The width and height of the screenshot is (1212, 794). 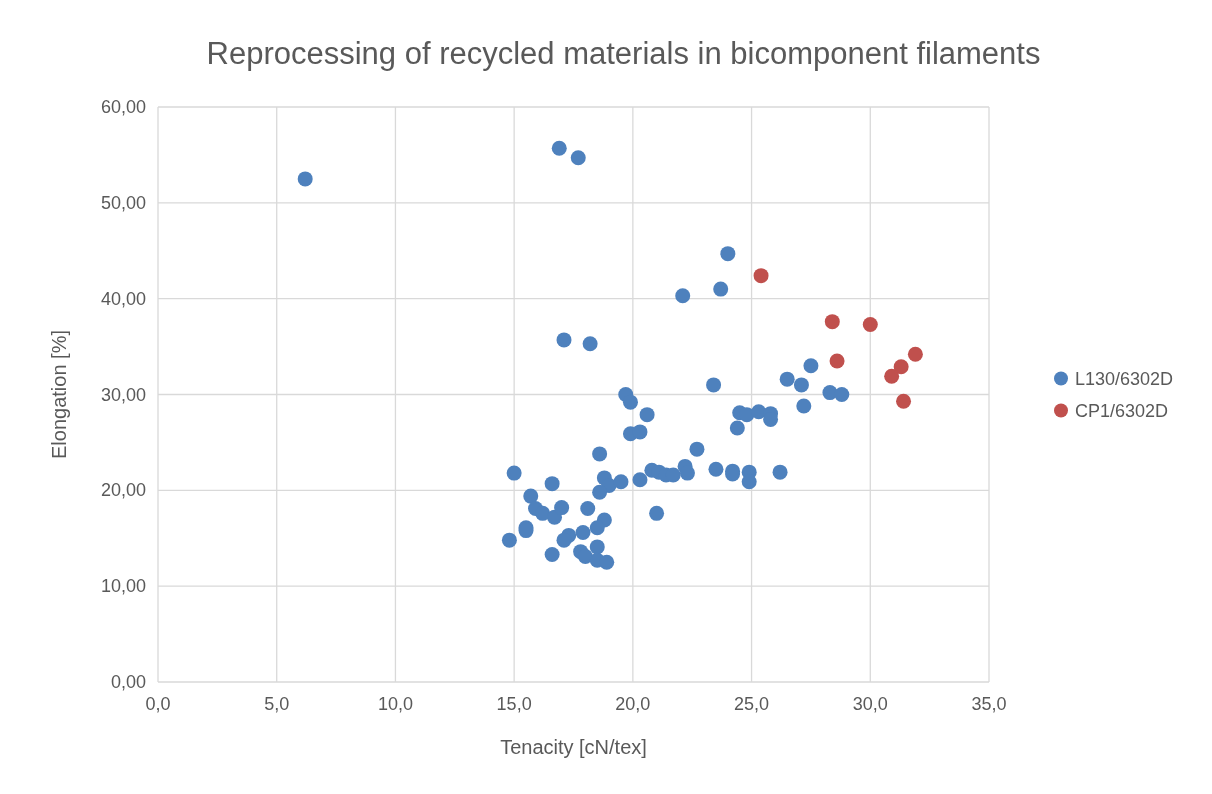 What do you see at coordinates (623, 53) in the screenshot?
I see `chart-title: Reprocessing of recycled materials in bicomponent filaments` at bounding box center [623, 53].